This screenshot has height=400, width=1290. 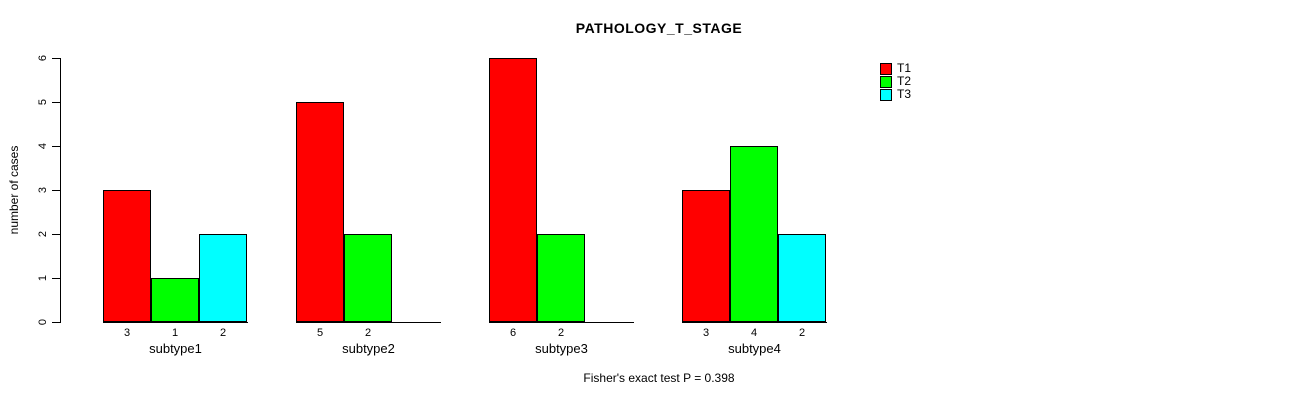 What do you see at coordinates (802, 278) in the screenshot?
I see `bar-t3-subtype4` at bounding box center [802, 278].